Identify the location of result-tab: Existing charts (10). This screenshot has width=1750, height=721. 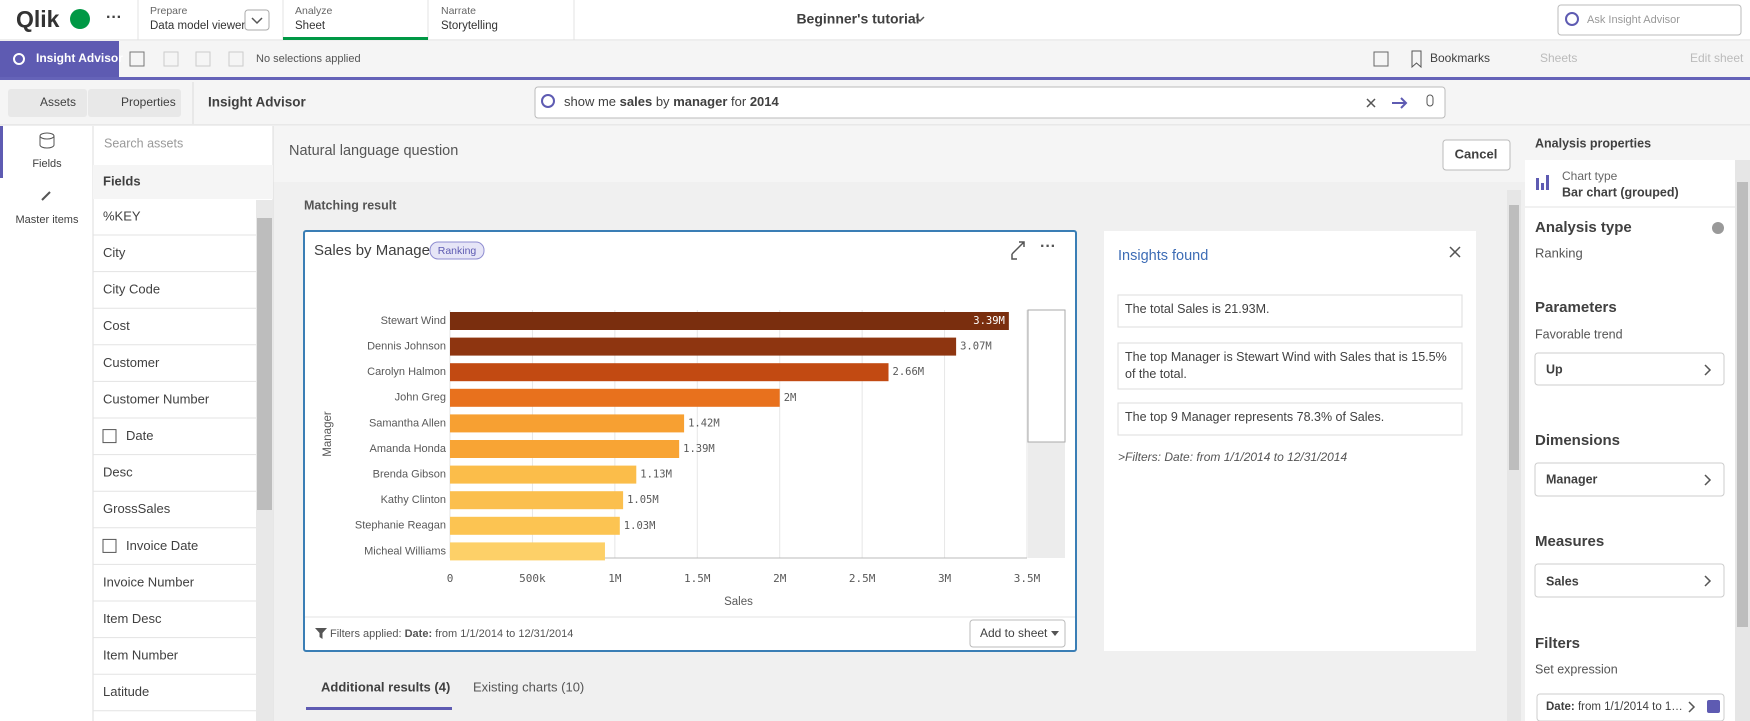
(528, 686).